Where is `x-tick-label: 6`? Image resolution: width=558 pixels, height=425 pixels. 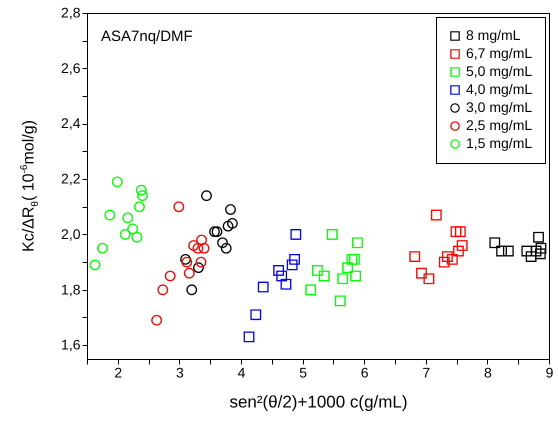 x-tick-label: 6 is located at coordinates (364, 372).